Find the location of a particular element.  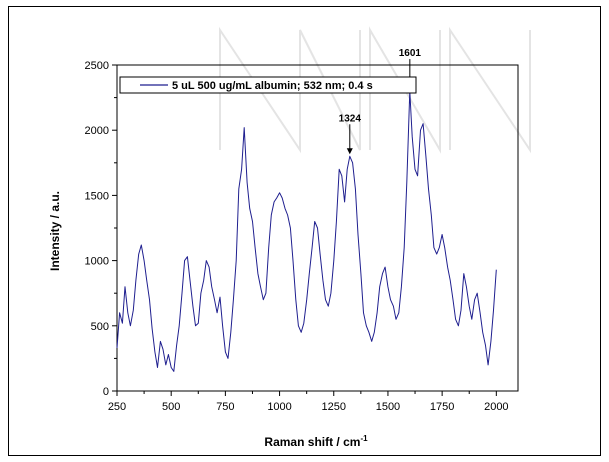

x-tick-label: 1500 is located at coordinates (388, 407).